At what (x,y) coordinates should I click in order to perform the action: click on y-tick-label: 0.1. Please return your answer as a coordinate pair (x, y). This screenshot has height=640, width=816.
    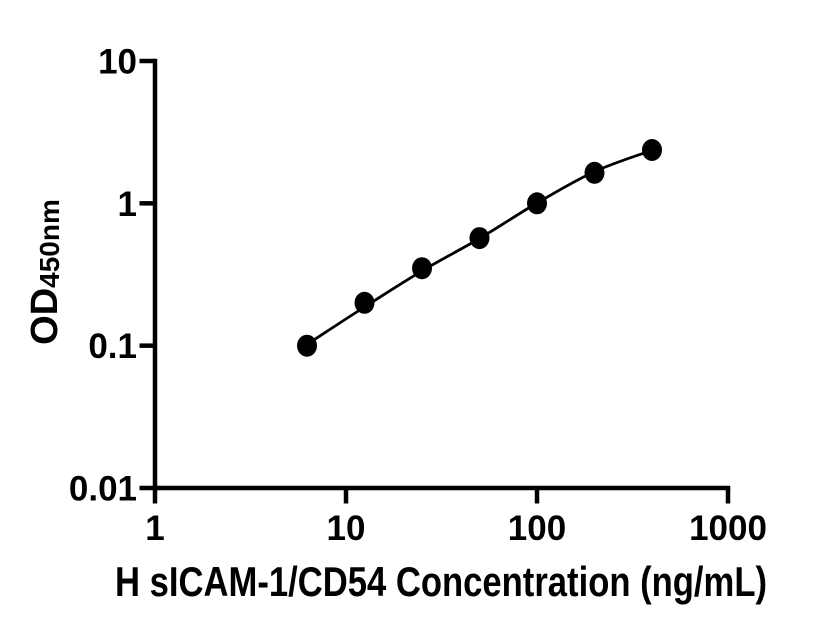
    Looking at the image, I should click on (112, 346).